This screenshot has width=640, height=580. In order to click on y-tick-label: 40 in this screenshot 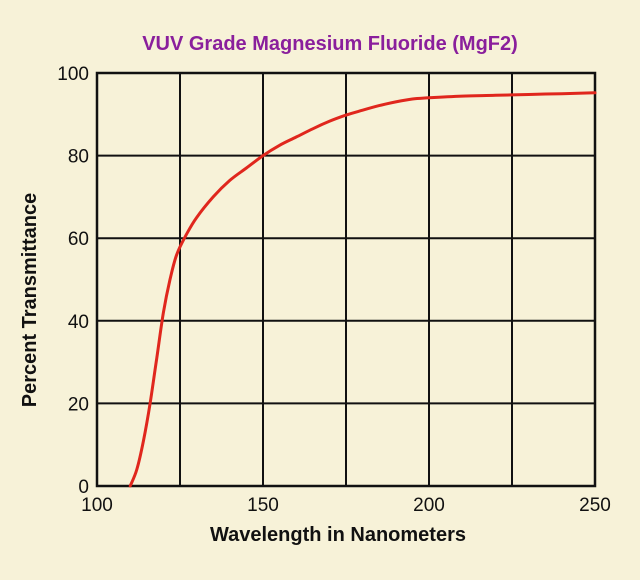, I will do `click(78, 322)`.